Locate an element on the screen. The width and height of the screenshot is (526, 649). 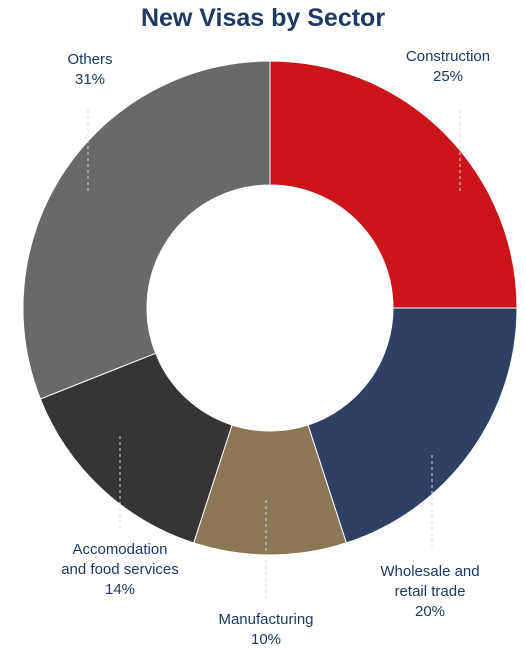
slice-label-accomodation-and-food-services: Accomodation and food services 14% is located at coordinates (120, 569).